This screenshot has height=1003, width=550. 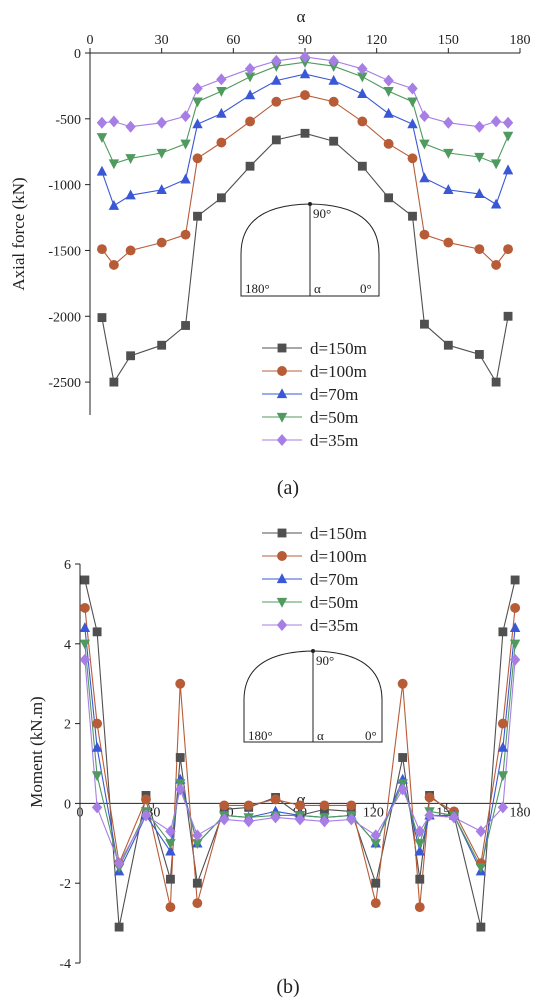 I want to click on legend-label-1: d=100m, so click(x=338, y=371).